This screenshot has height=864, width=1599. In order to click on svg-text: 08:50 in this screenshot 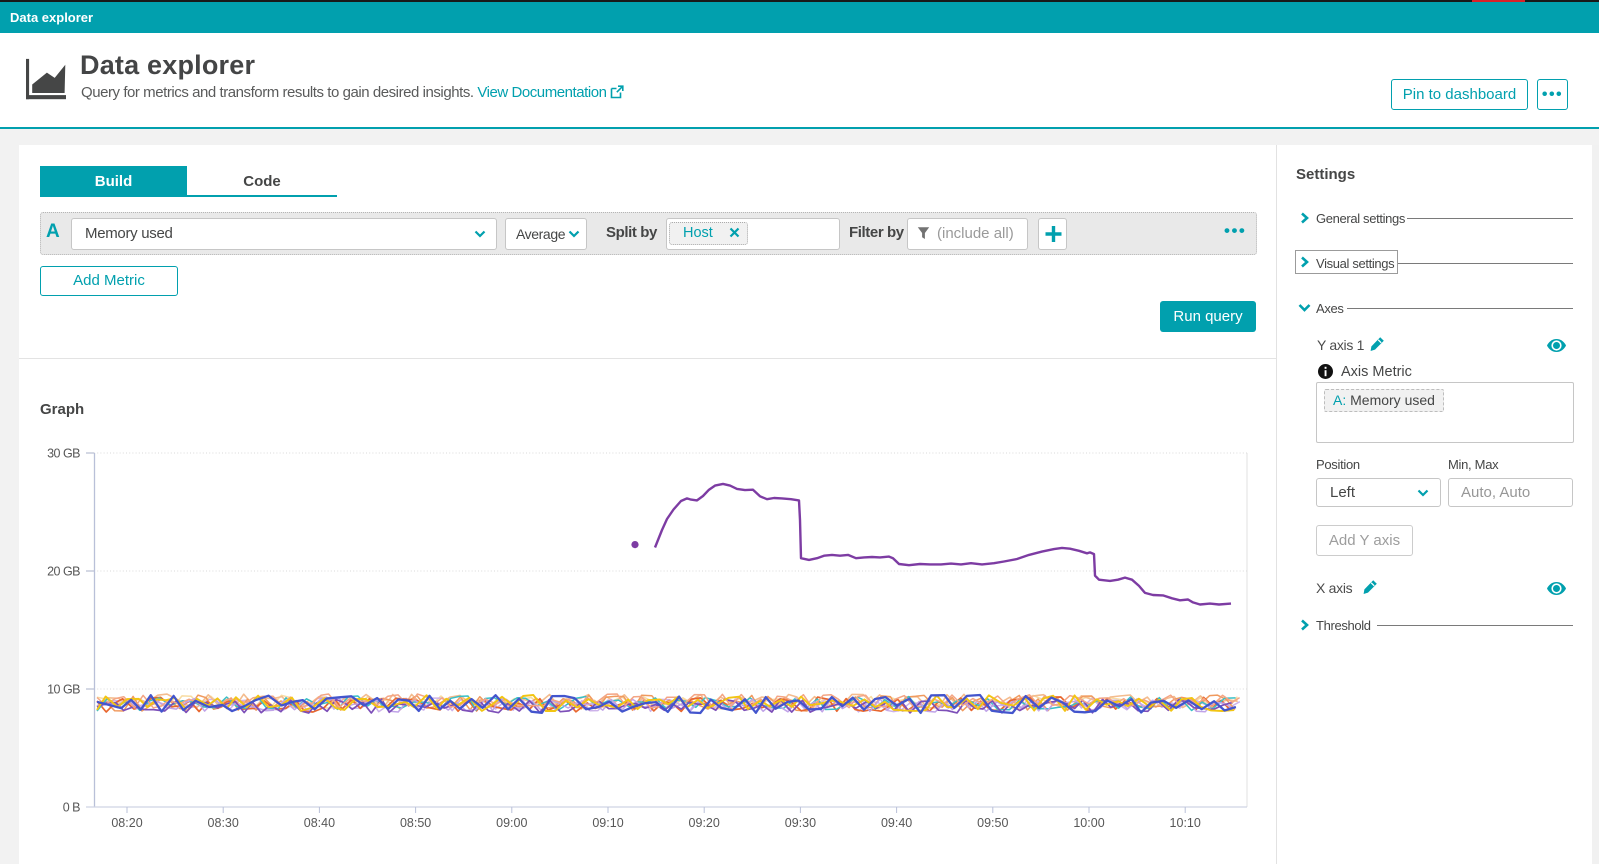, I will do `click(415, 823)`.